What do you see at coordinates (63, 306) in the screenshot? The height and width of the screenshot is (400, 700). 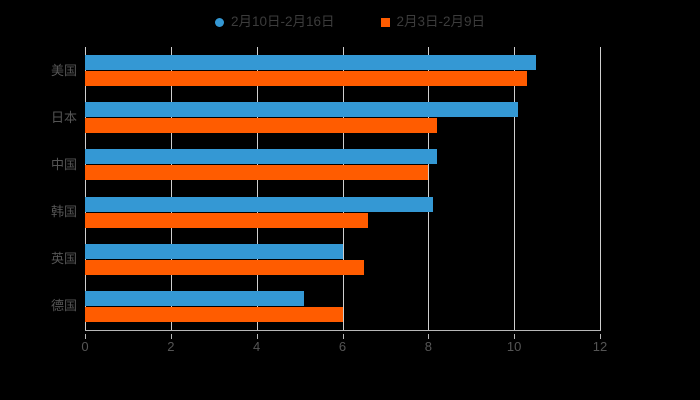 I see `y-axis-tick-label: 德国` at bounding box center [63, 306].